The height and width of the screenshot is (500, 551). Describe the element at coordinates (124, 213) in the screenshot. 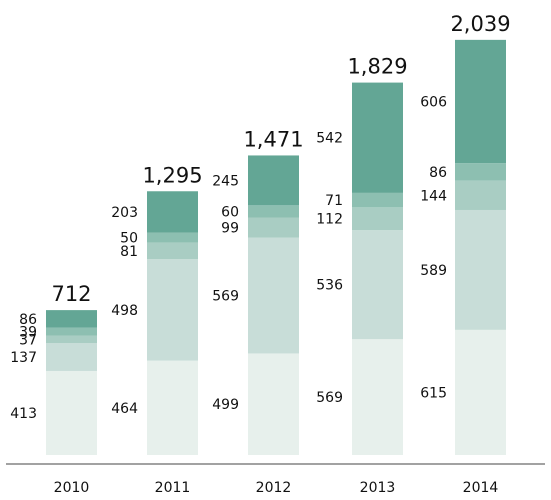

I see `segment-value-label: 203` at that location.